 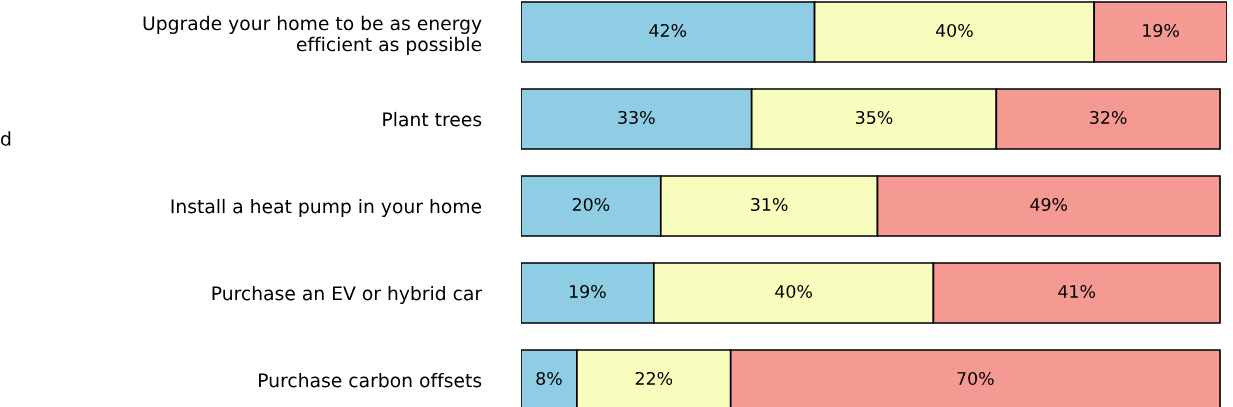 What do you see at coordinates (668, 30) in the screenshot?
I see `data-label: 42%` at bounding box center [668, 30].